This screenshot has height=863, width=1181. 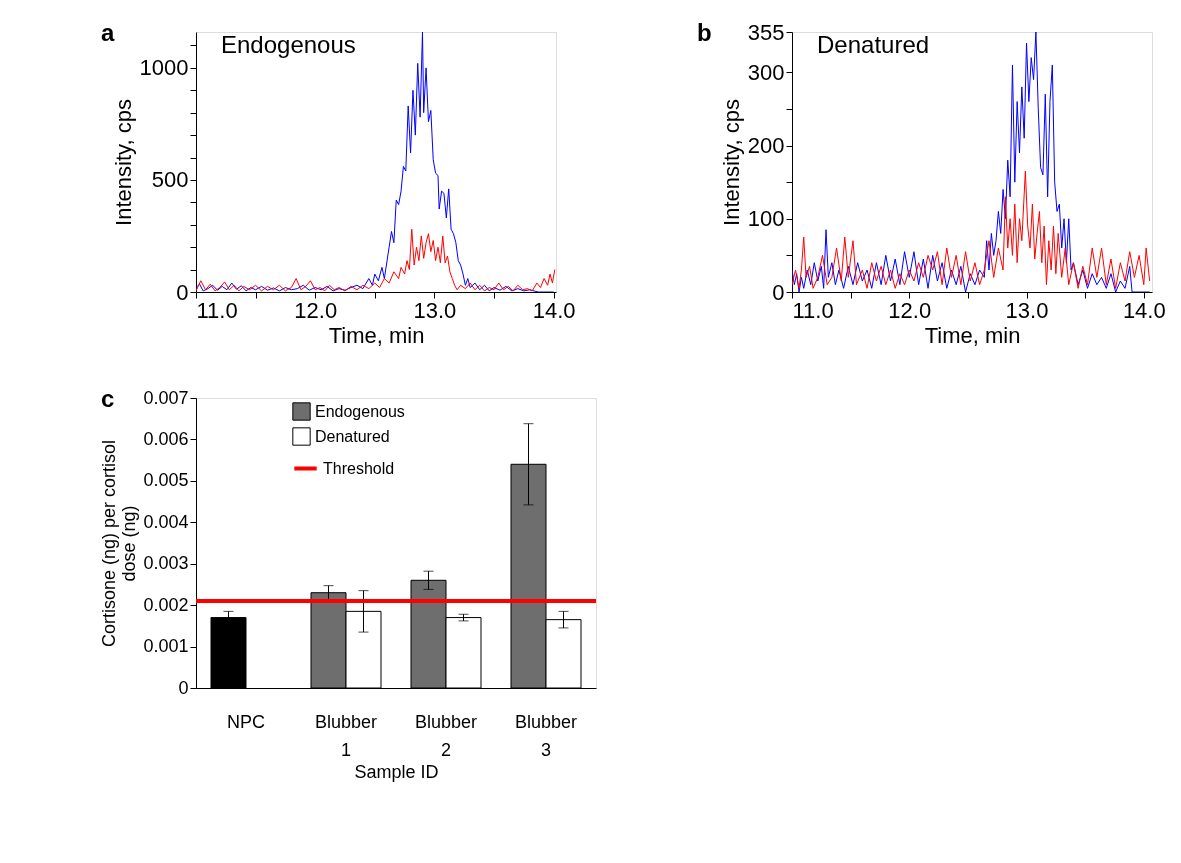 I want to click on y-tick-label: 0.006, so click(x=166, y=438).